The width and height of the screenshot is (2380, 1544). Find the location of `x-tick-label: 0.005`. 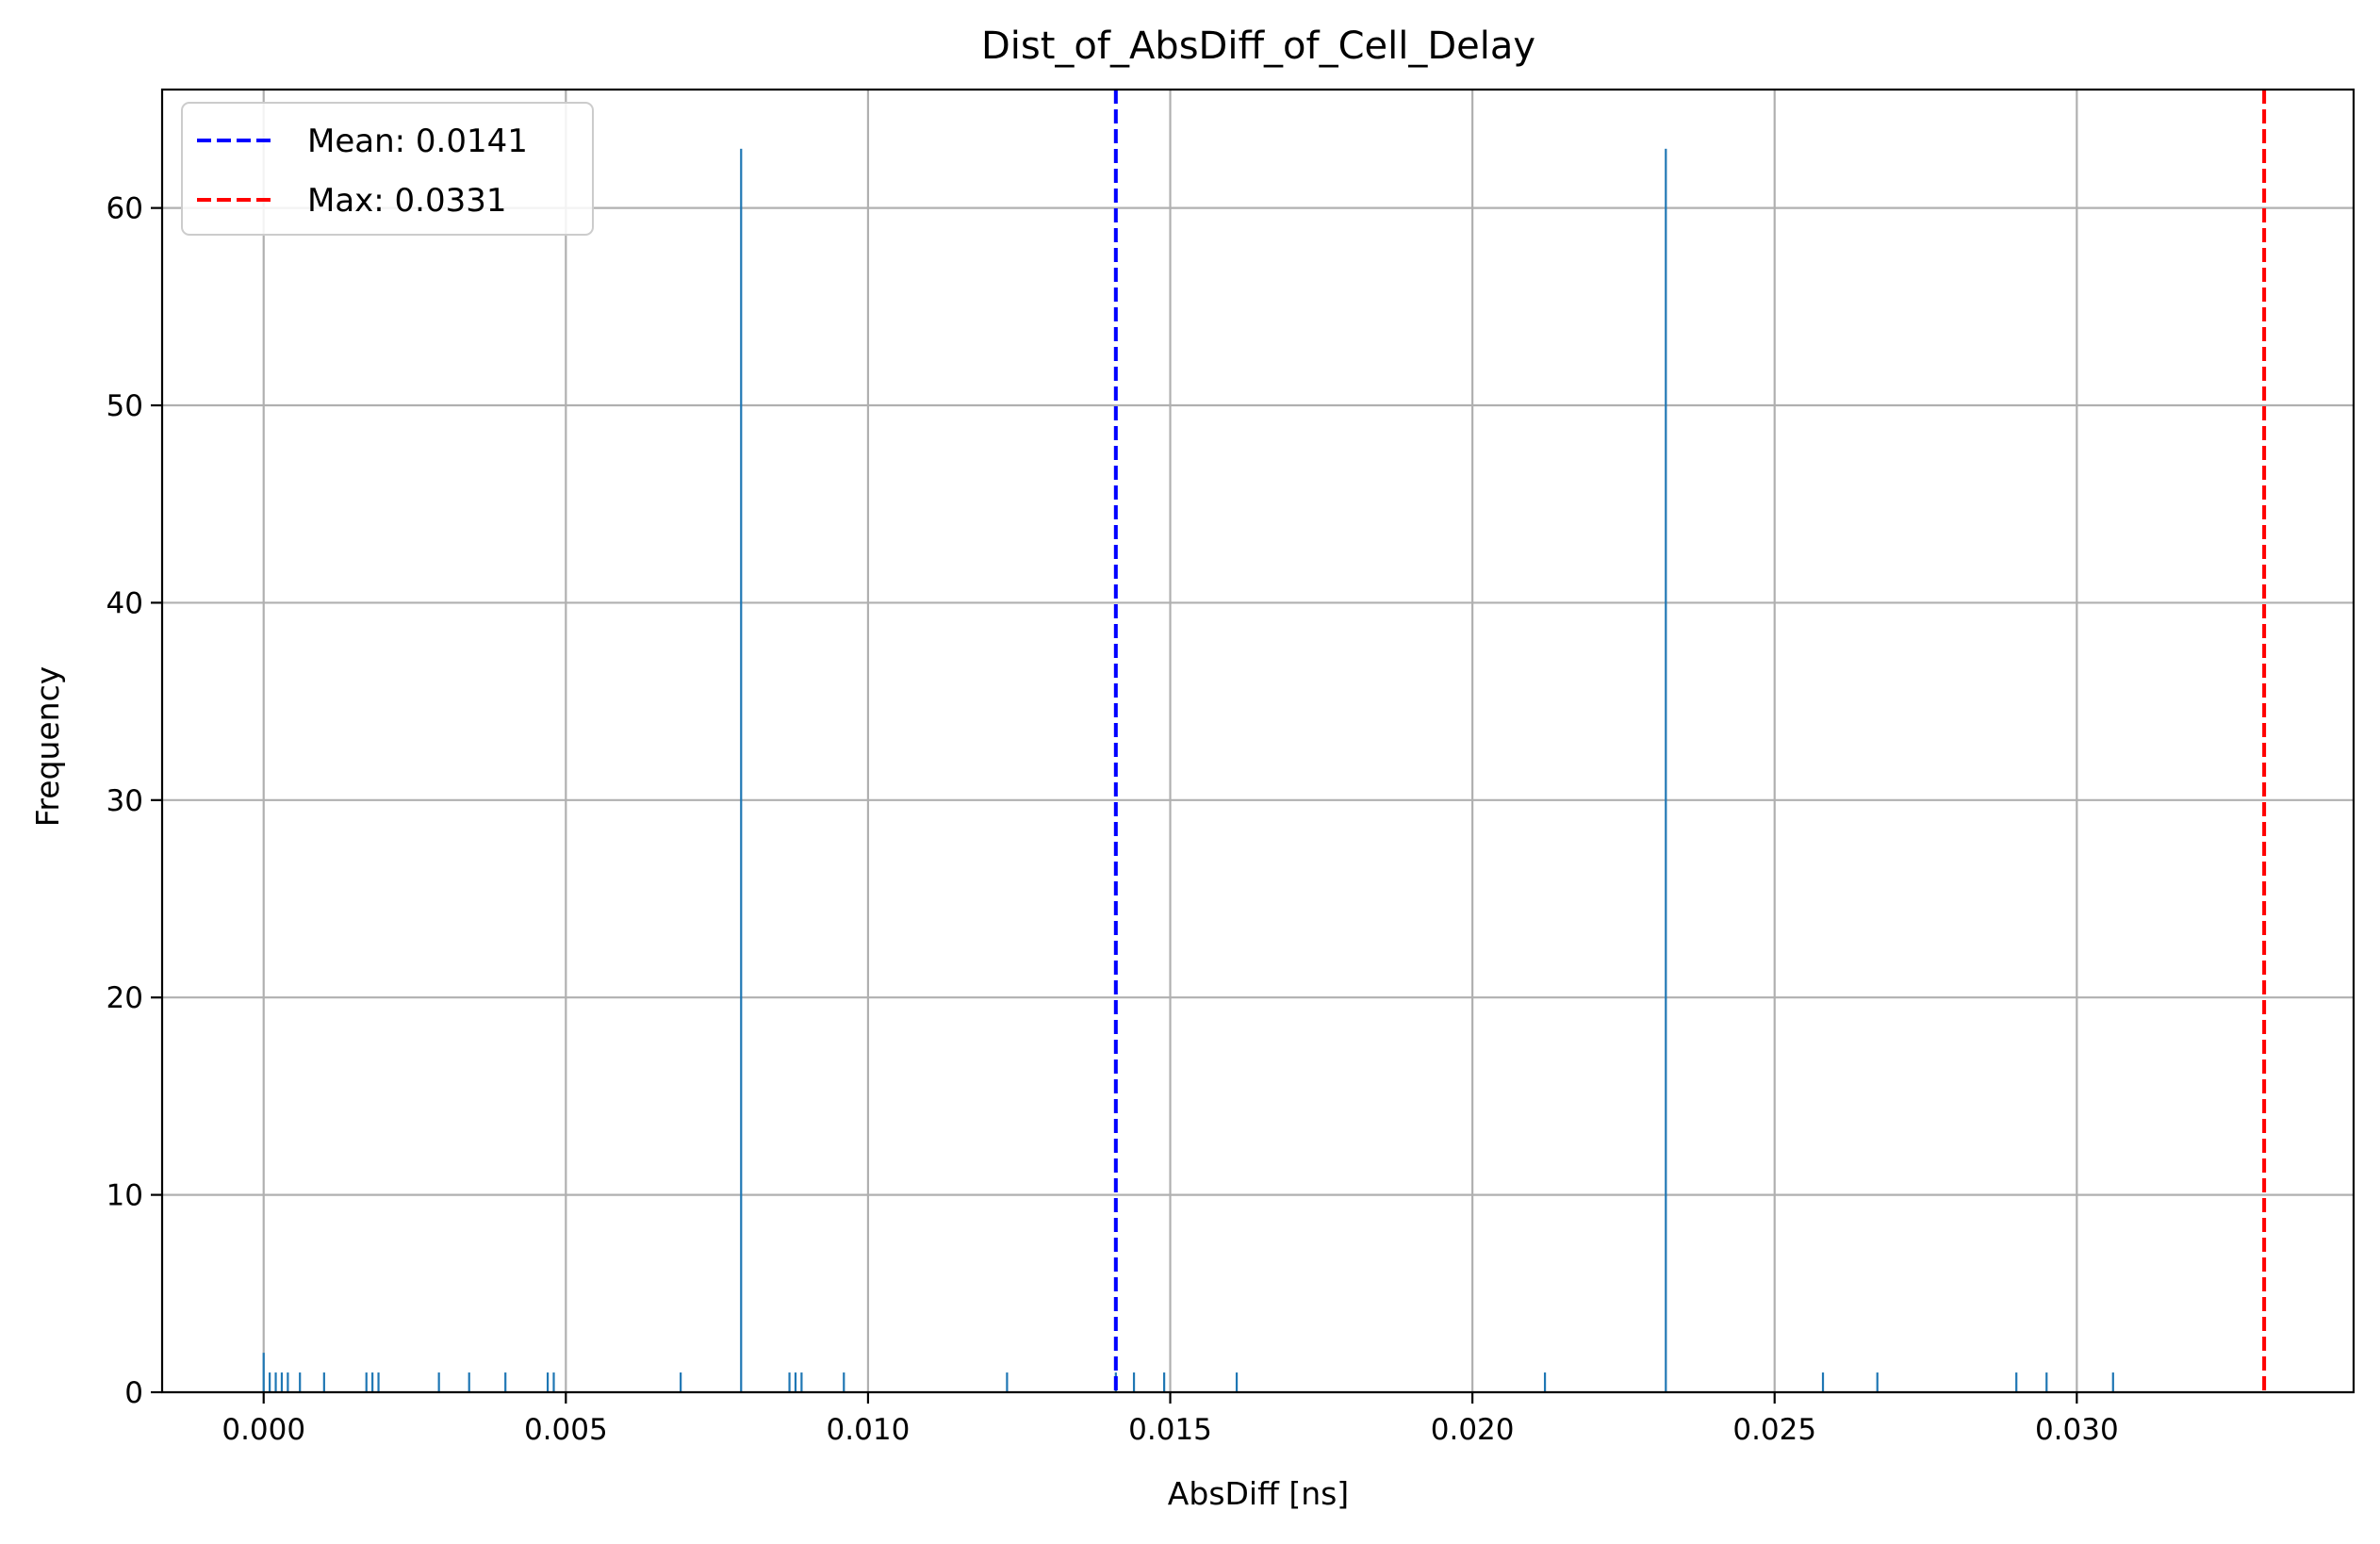

x-tick-label: 0.005 is located at coordinates (566, 1430).